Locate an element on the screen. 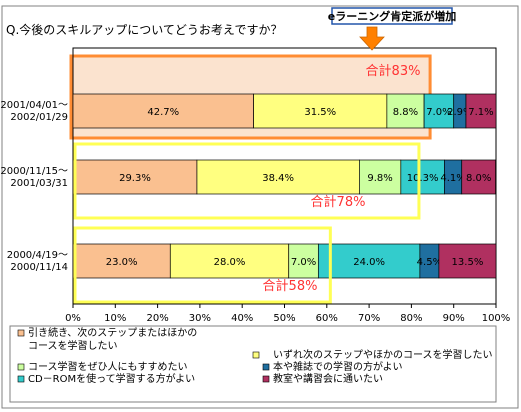  data-label: 23.0% is located at coordinates (122, 262).